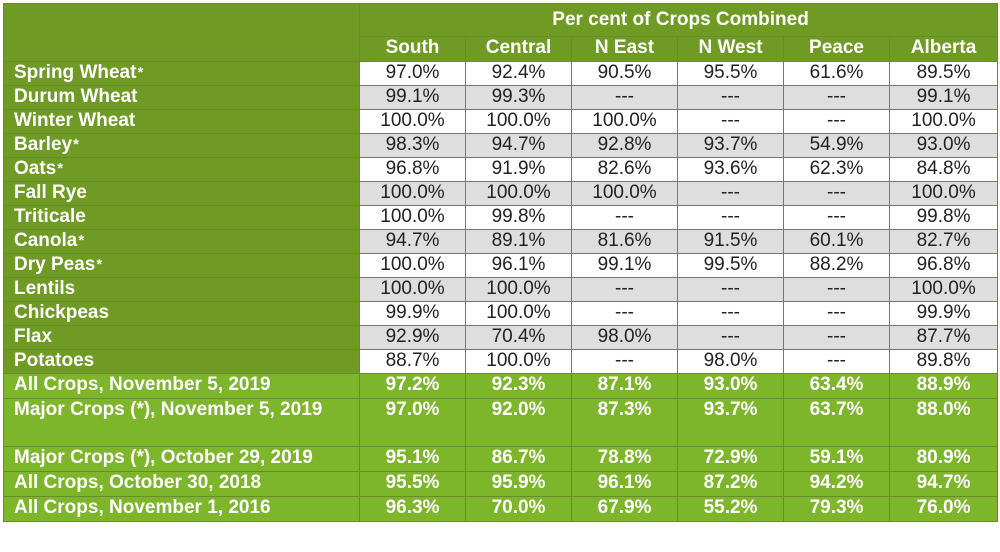 This screenshot has height=552, width=1000. I want to click on value-cell: 81.6%, so click(624, 241).